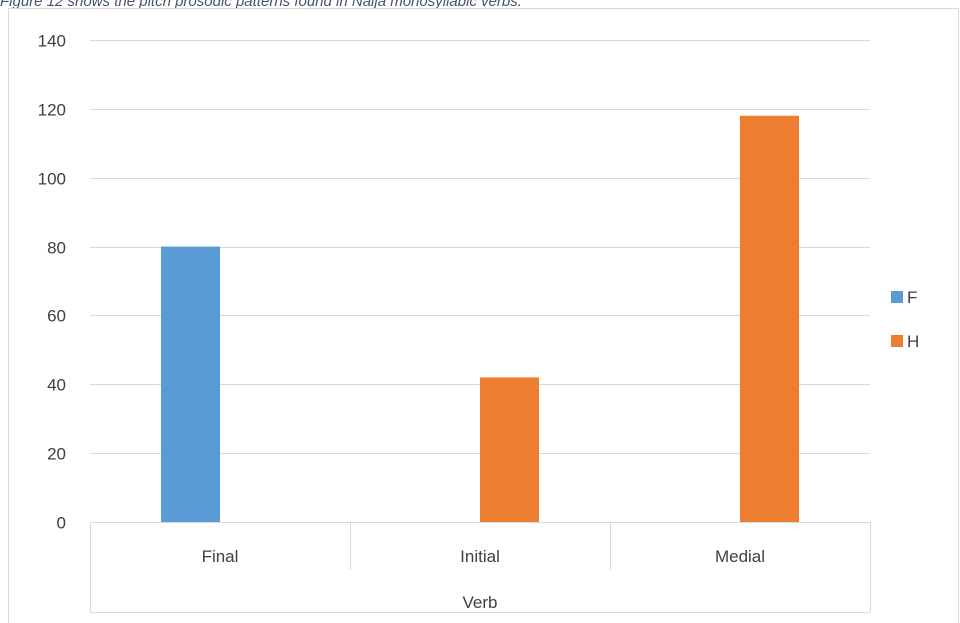  Describe the element at coordinates (61, 523) in the screenshot. I see `y-tick-label: 0` at that location.